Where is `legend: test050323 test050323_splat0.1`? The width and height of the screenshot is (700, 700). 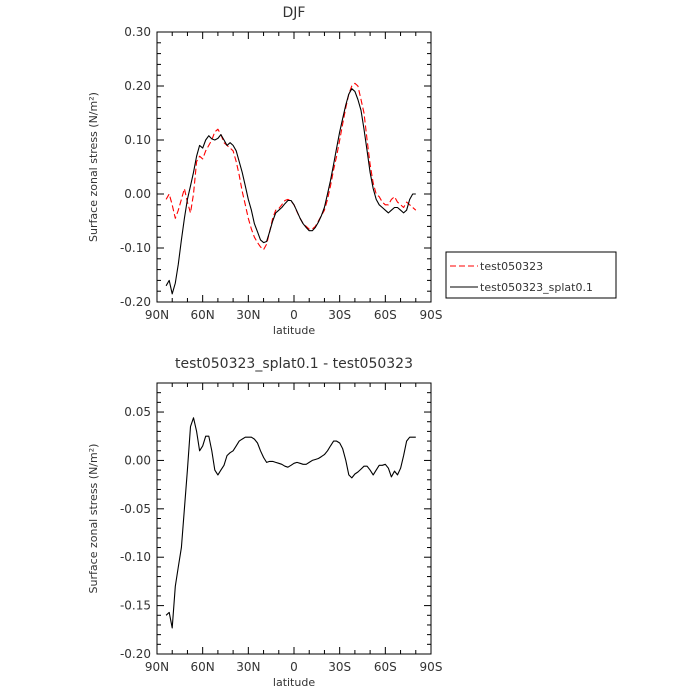 legend: test050323 test050323_splat0.1 is located at coordinates (531, 275).